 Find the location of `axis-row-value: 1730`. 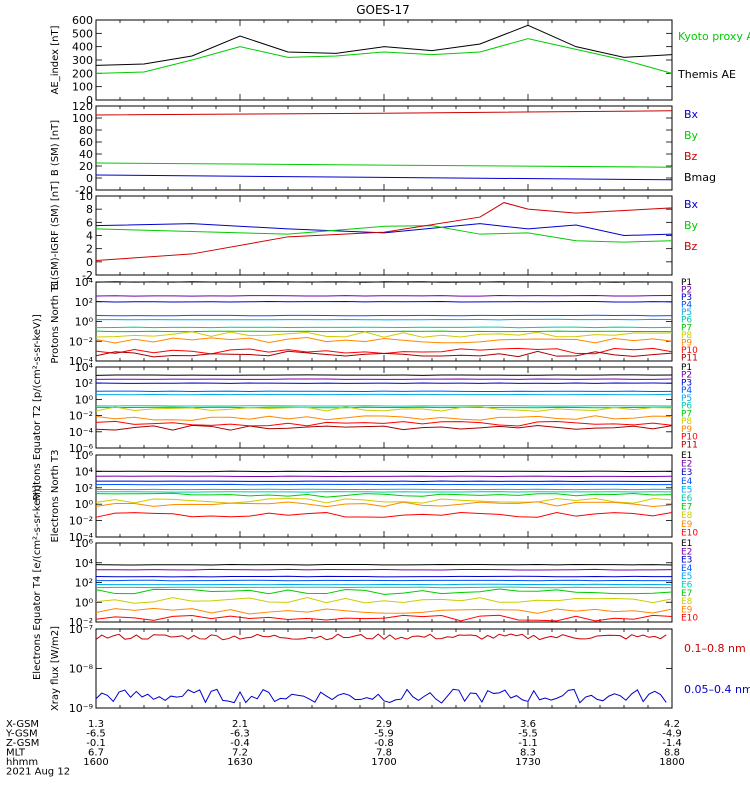

axis-row-value: 1730 is located at coordinates (527, 762).